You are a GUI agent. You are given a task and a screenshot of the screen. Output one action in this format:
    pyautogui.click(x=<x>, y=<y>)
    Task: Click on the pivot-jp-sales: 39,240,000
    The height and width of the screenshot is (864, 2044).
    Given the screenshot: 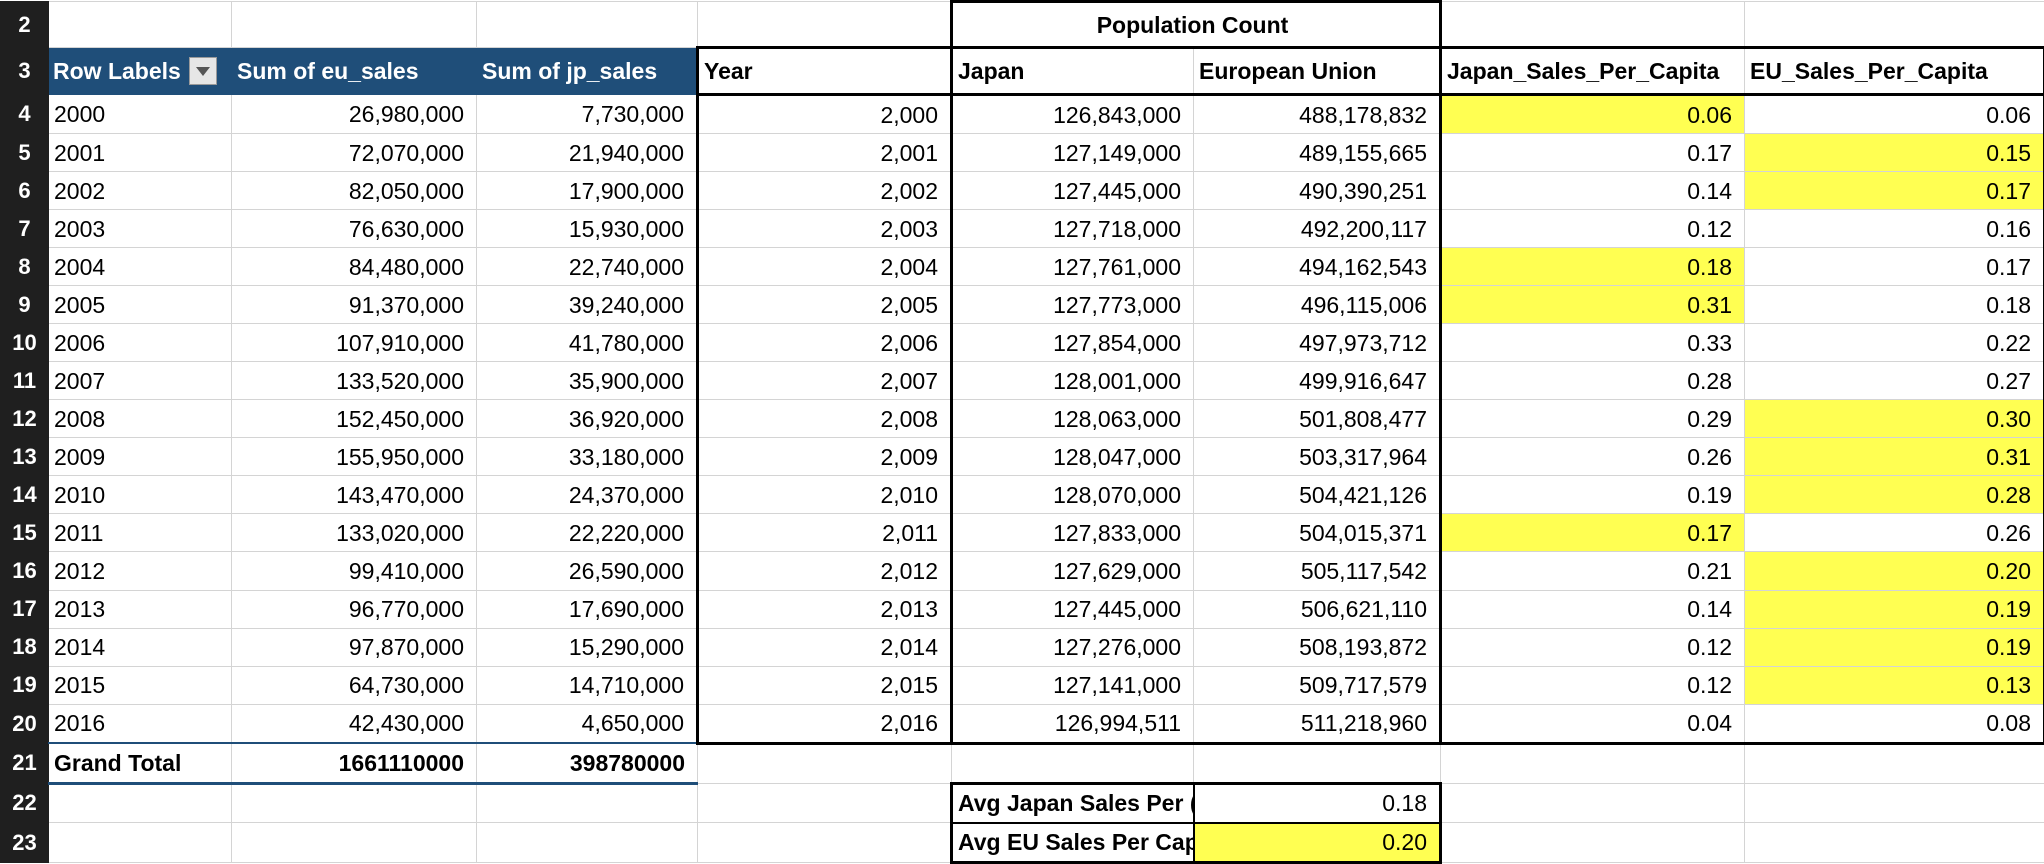 What is the action you would take?
    pyautogui.click(x=587, y=305)
    